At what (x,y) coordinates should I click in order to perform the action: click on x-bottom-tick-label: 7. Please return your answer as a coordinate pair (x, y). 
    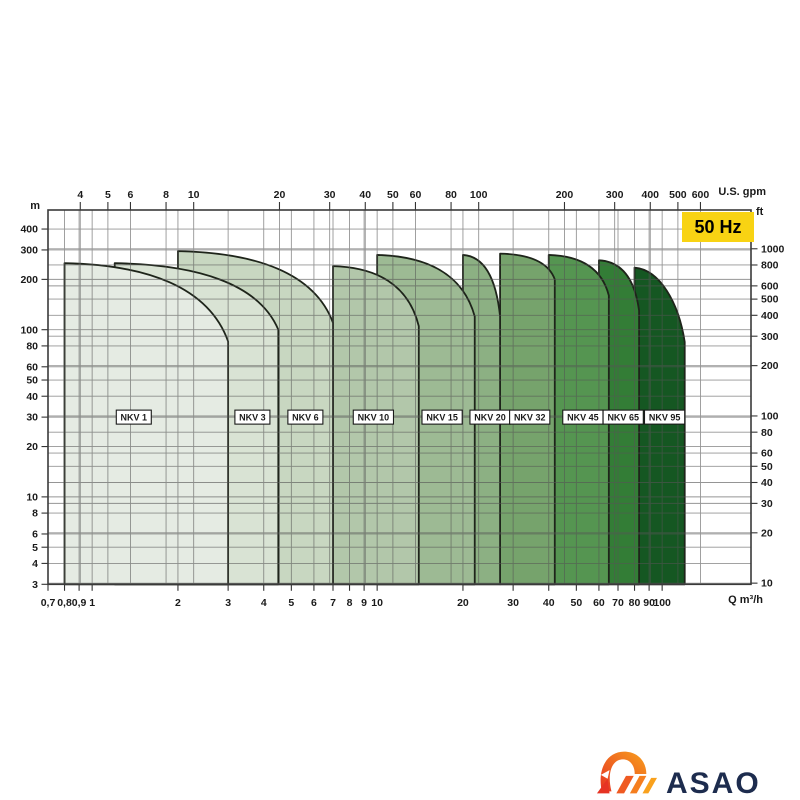
    Looking at the image, I should click on (333, 603).